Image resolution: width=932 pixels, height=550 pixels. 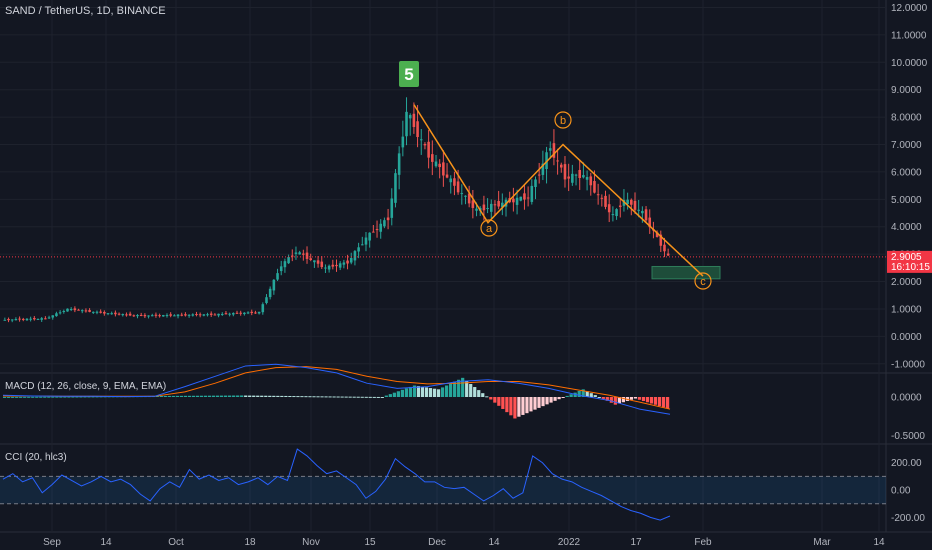 What do you see at coordinates (906, 227) in the screenshot?
I see `price-tick-label: 4.0000` at bounding box center [906, 227].